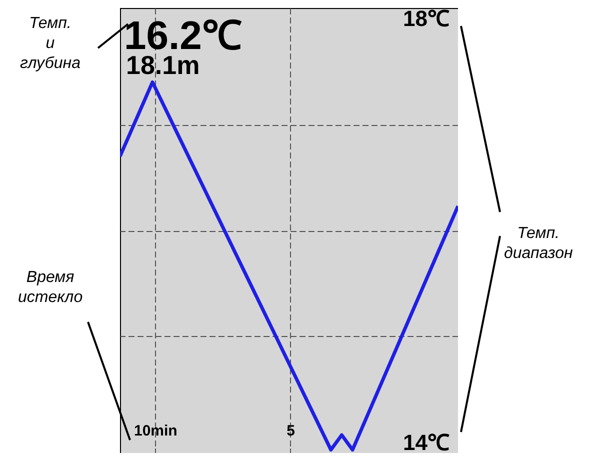  What do you see at coordinates (50, 44) in the screenshot?
I see `text: Темп. и глубина` at bounding box center [50, 44].